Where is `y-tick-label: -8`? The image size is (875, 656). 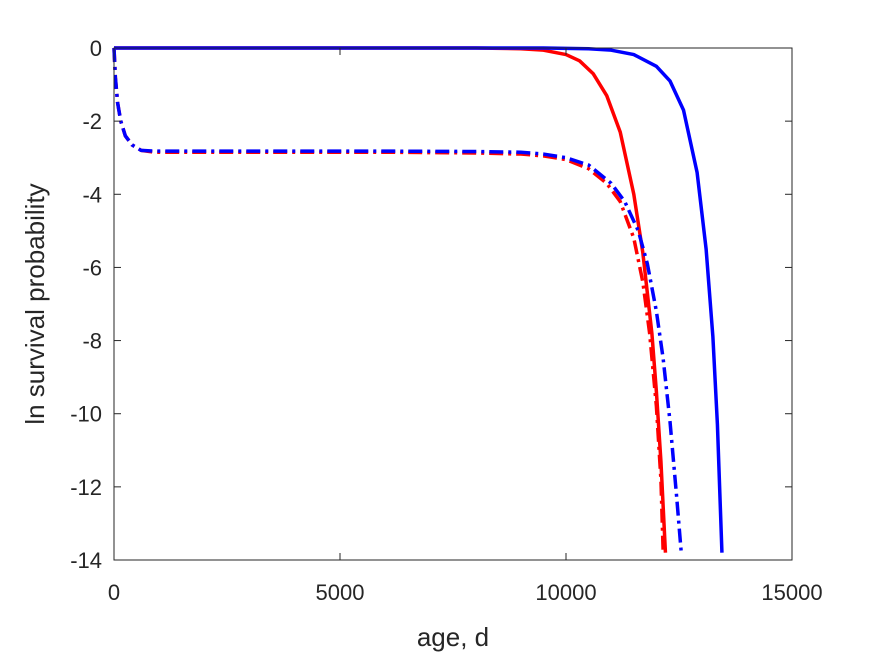
y-tick-label: -8 is located at coordinates (92, 341).